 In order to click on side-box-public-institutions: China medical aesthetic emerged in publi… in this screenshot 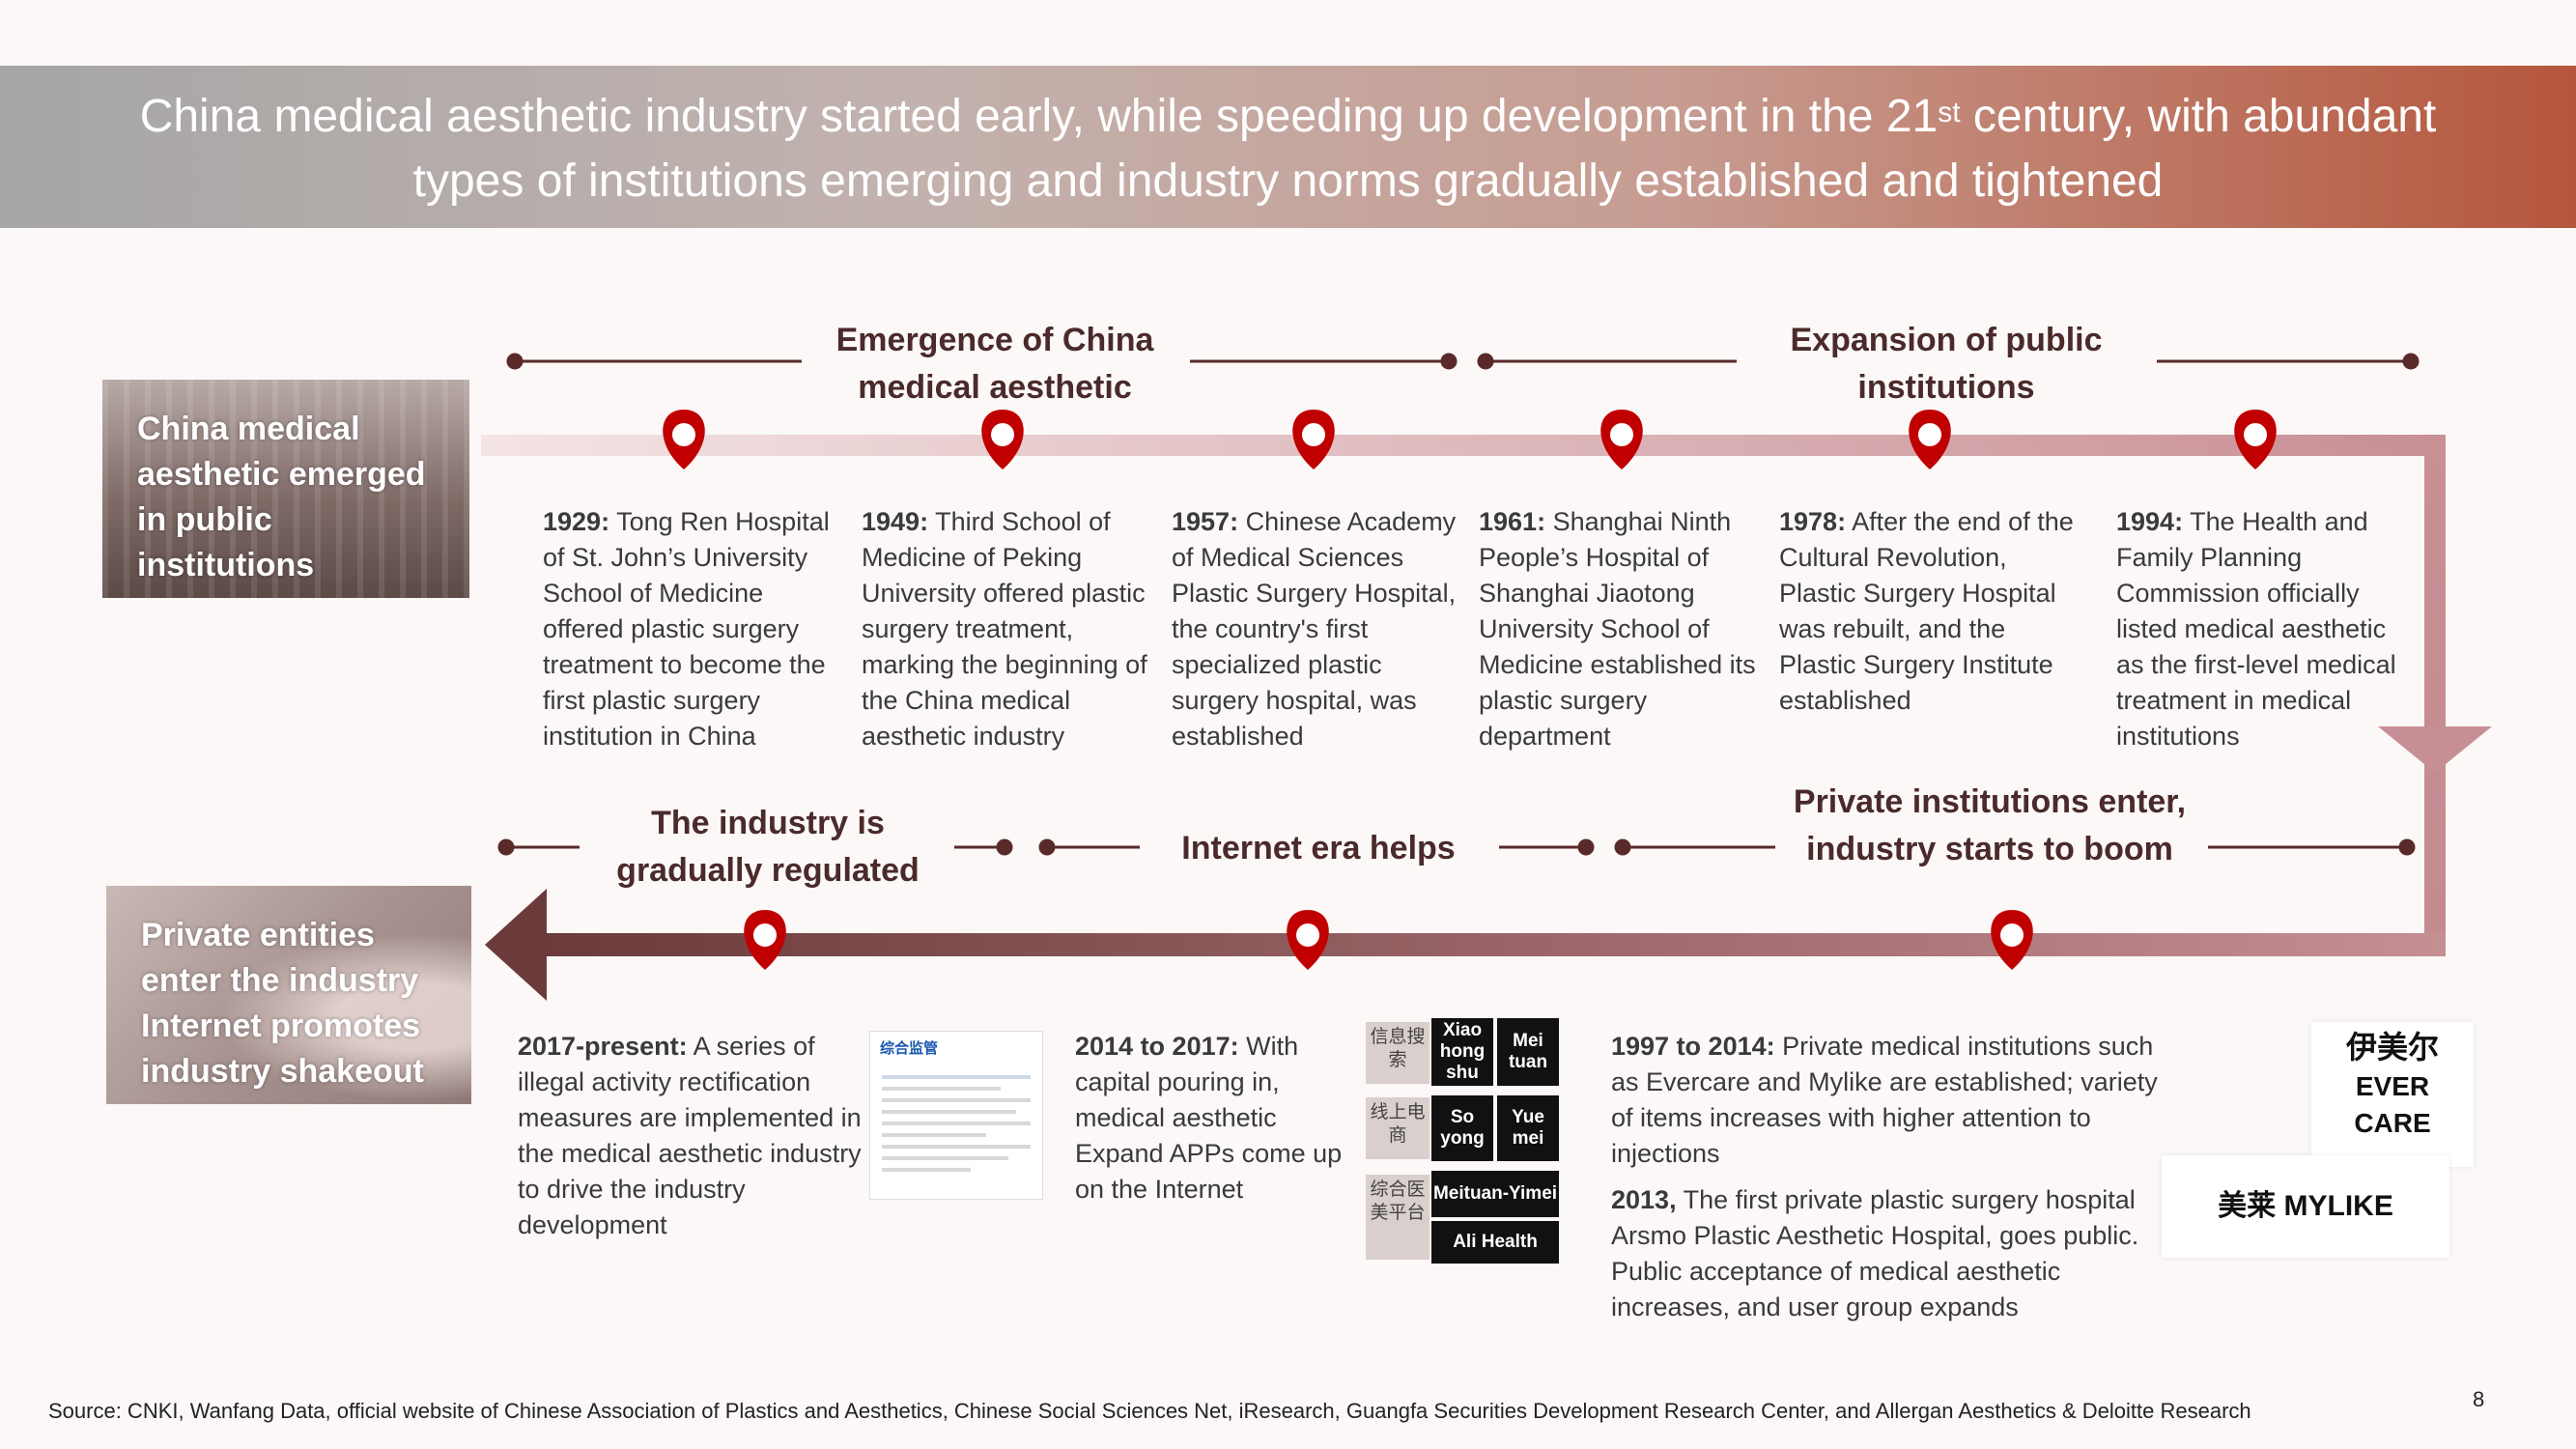, I will do `click(285, 489)`.